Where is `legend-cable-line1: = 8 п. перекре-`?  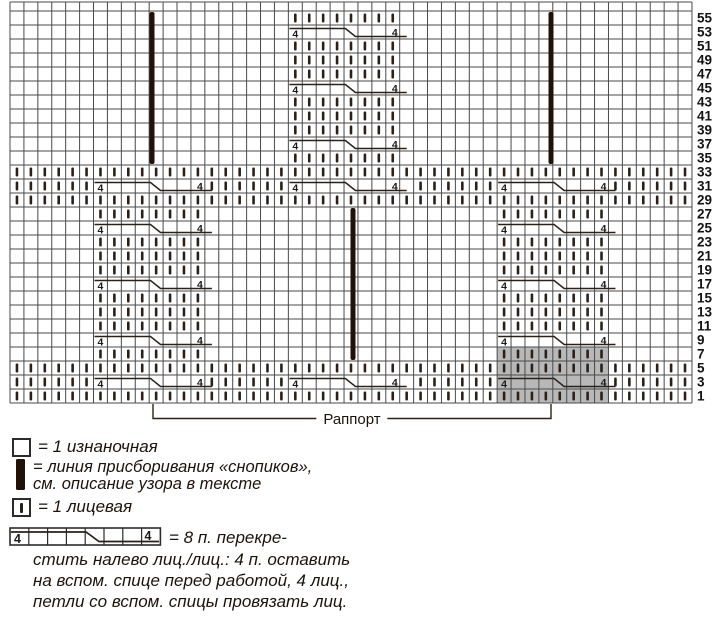
legend-cable-line1: = 8 п. перекре- is located at coordinates (228, 537).